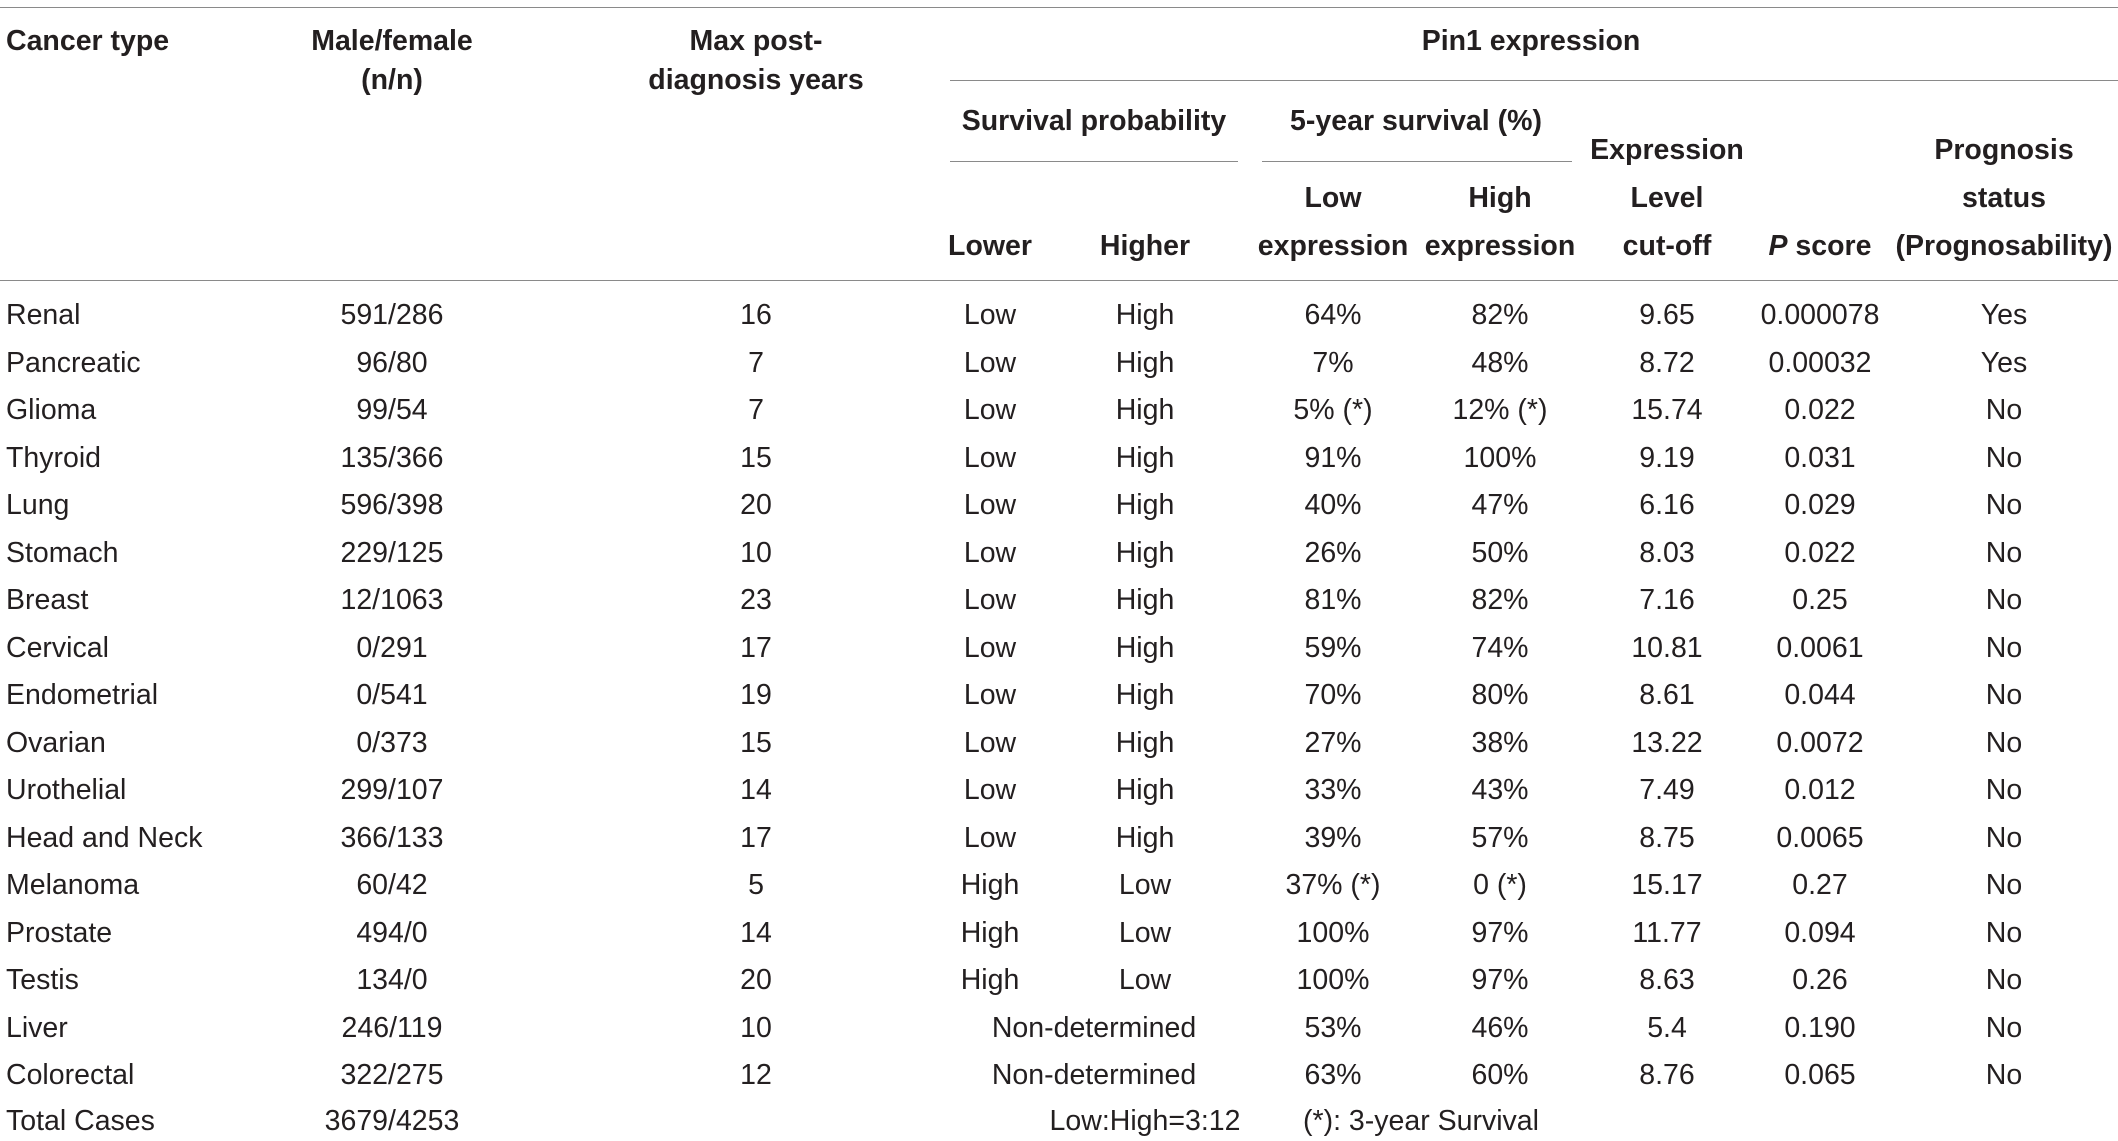 This screenshot has width=2118, height=1141. What do you see at coordinates (1820, 1075) in the screenshot?
I see `cell-p-score: 0.065` at bounding box center [1820, 1075].